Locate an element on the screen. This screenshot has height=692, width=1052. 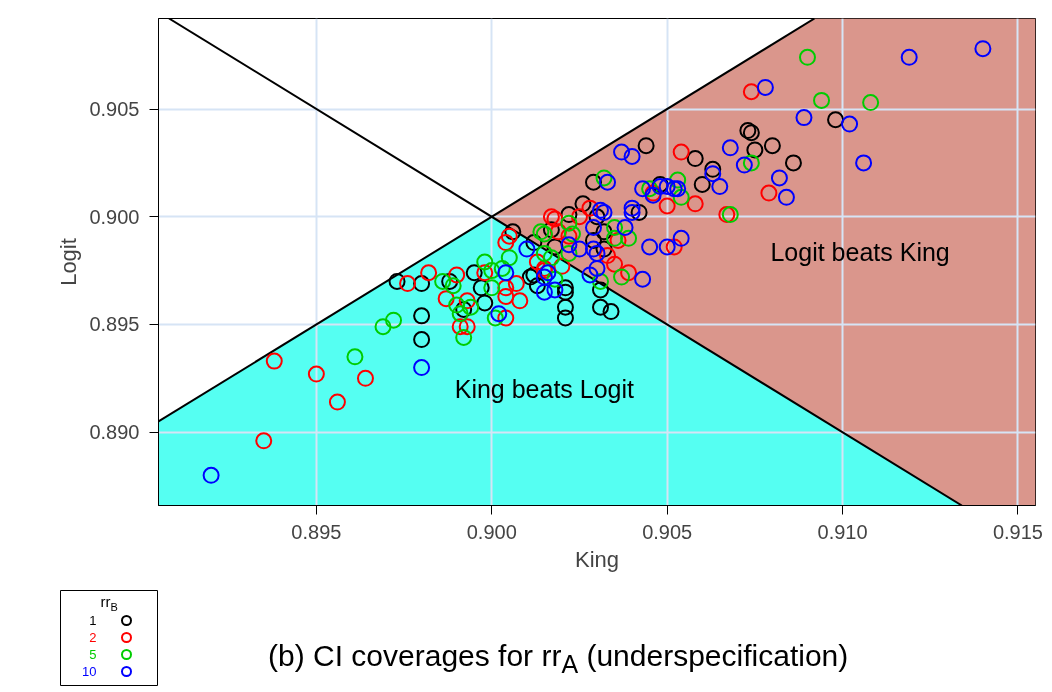
annotation: Logit beats King is located at coordinates (860, 252).